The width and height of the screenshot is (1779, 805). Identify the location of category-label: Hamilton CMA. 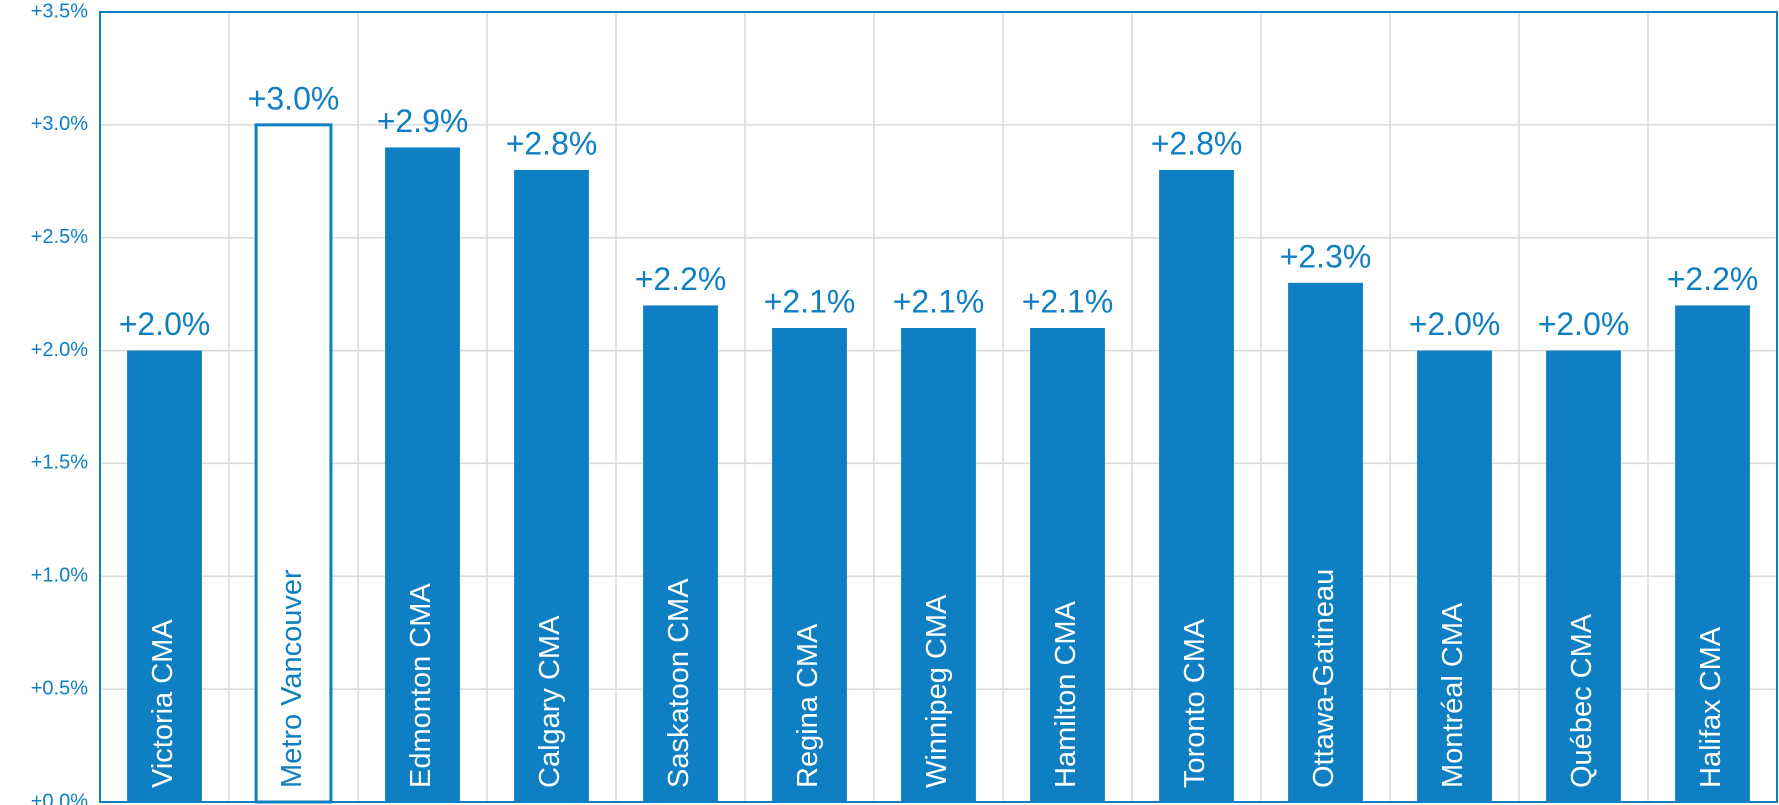
(1066, 694).